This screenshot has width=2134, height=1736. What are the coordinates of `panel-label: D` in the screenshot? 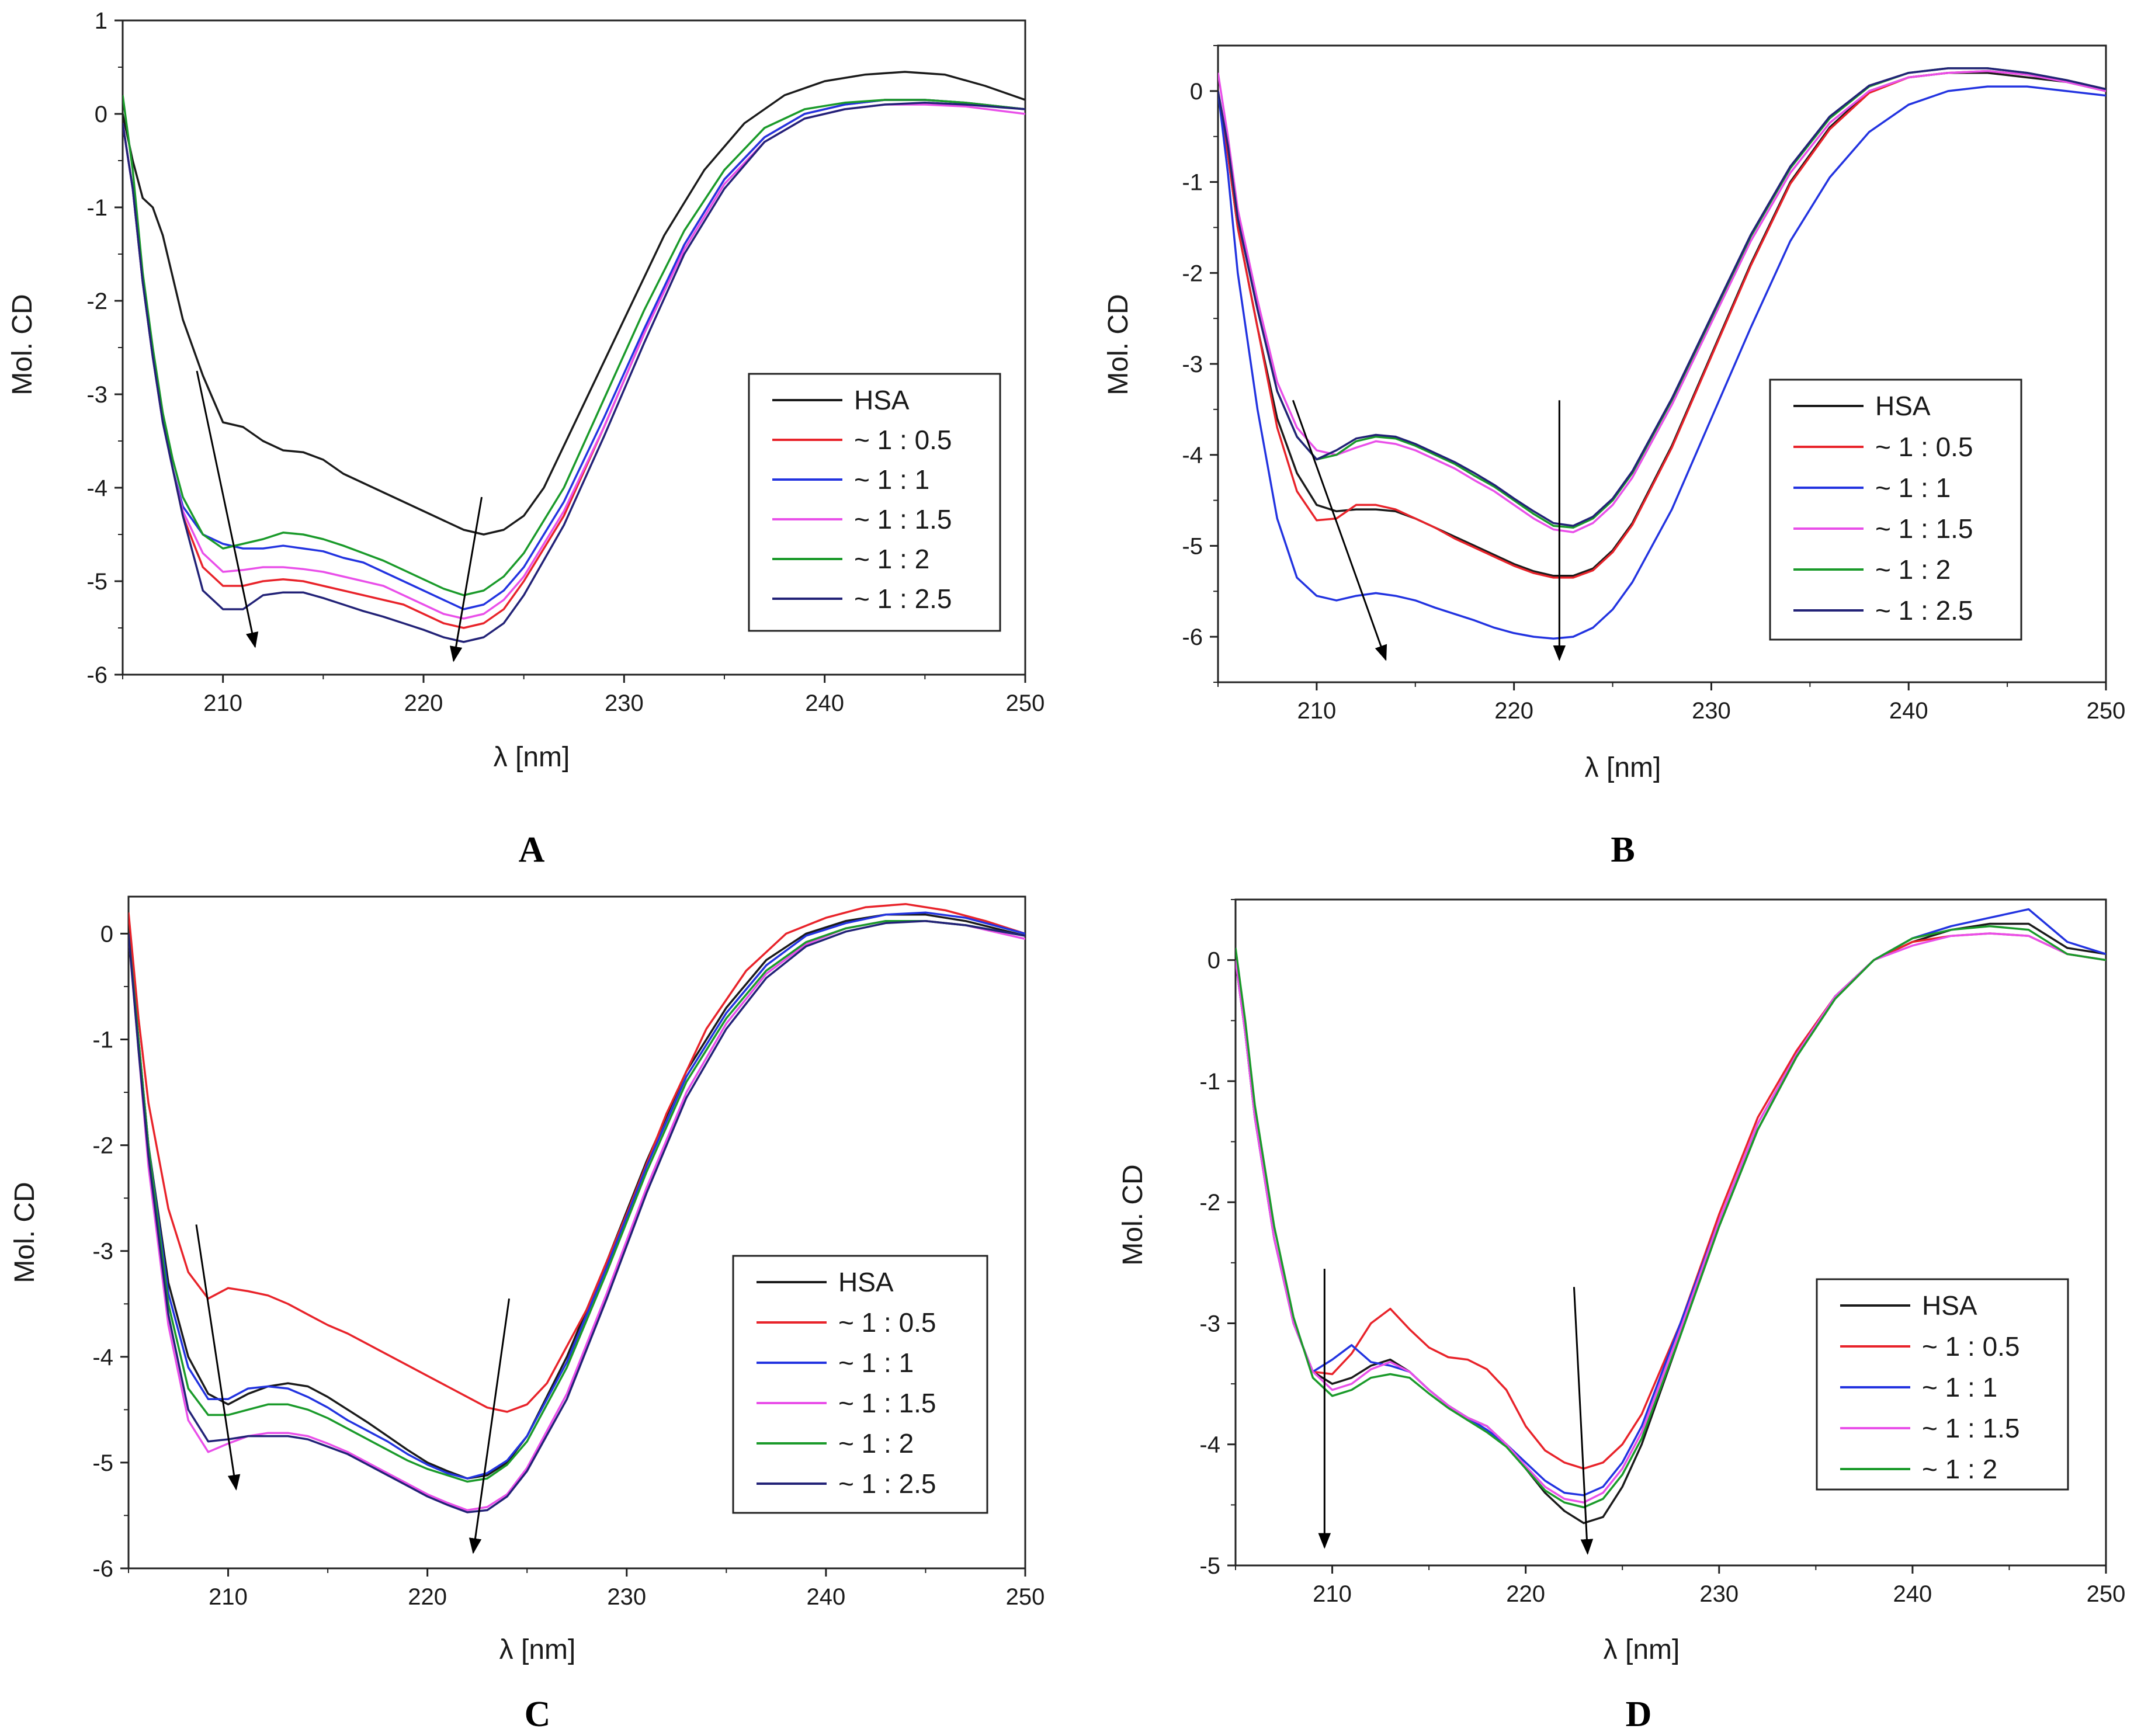 It's located at (1639, 1714).